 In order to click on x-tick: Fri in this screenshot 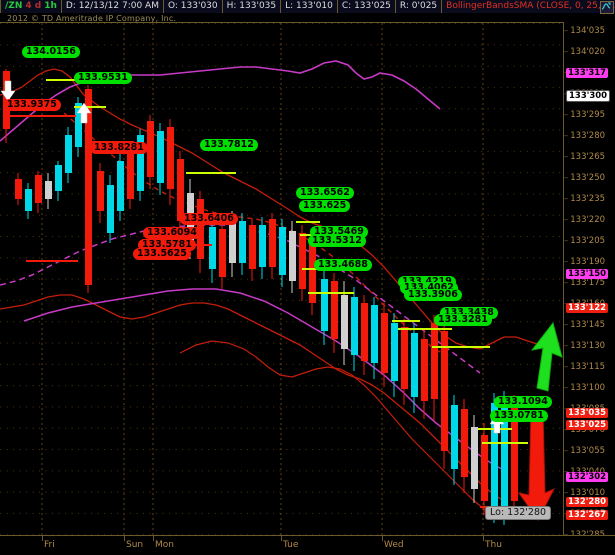, I will do `click(49, 545)`.